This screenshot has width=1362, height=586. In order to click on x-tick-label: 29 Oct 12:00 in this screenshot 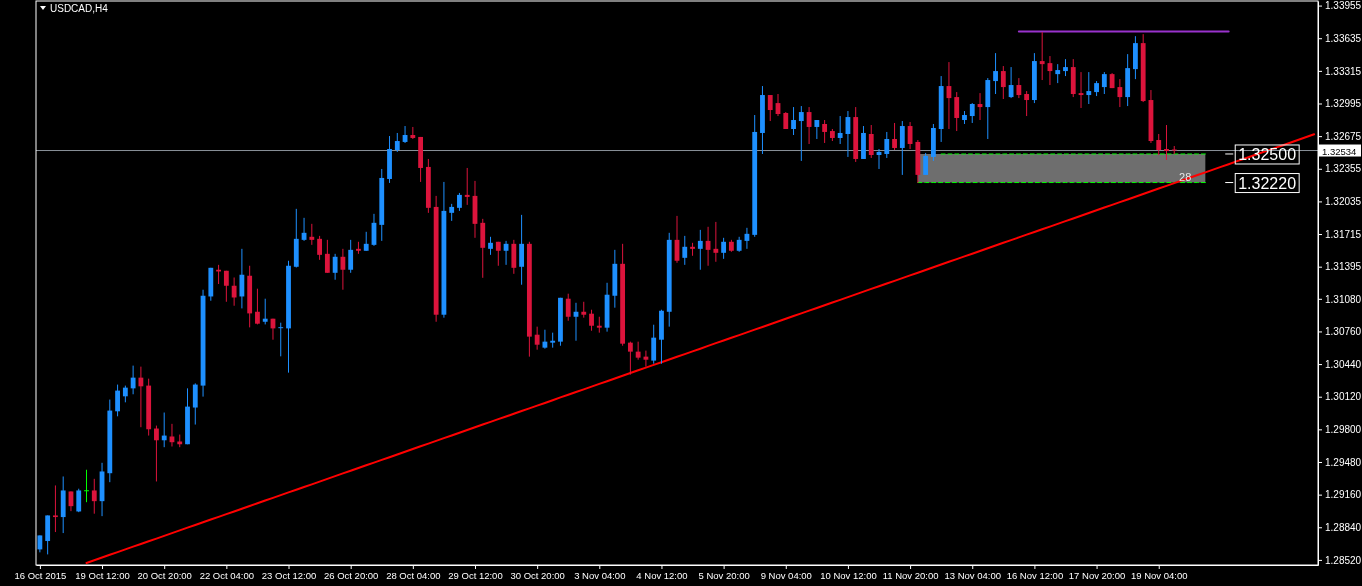, I will do `click(475, 575)`.